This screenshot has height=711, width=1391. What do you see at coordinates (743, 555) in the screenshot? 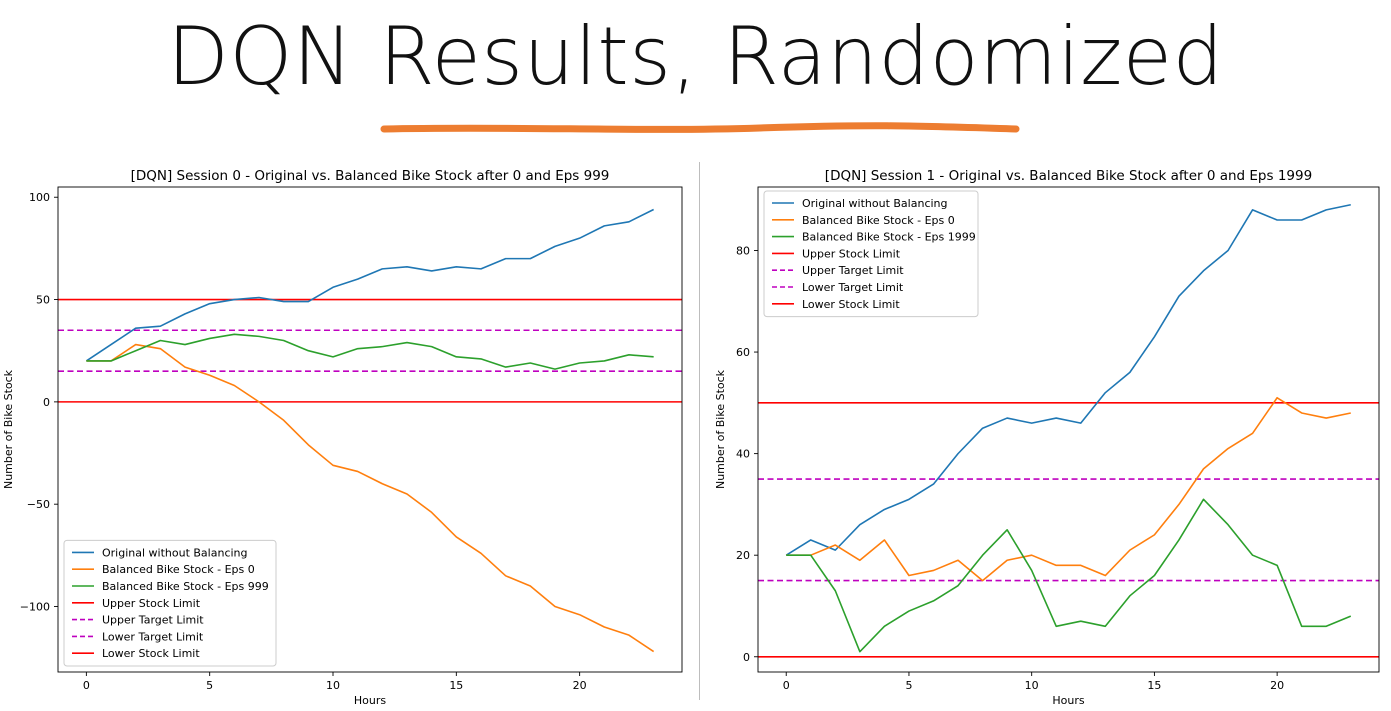
I see `y-tick-label: 20` at bounding box center [743, 555].